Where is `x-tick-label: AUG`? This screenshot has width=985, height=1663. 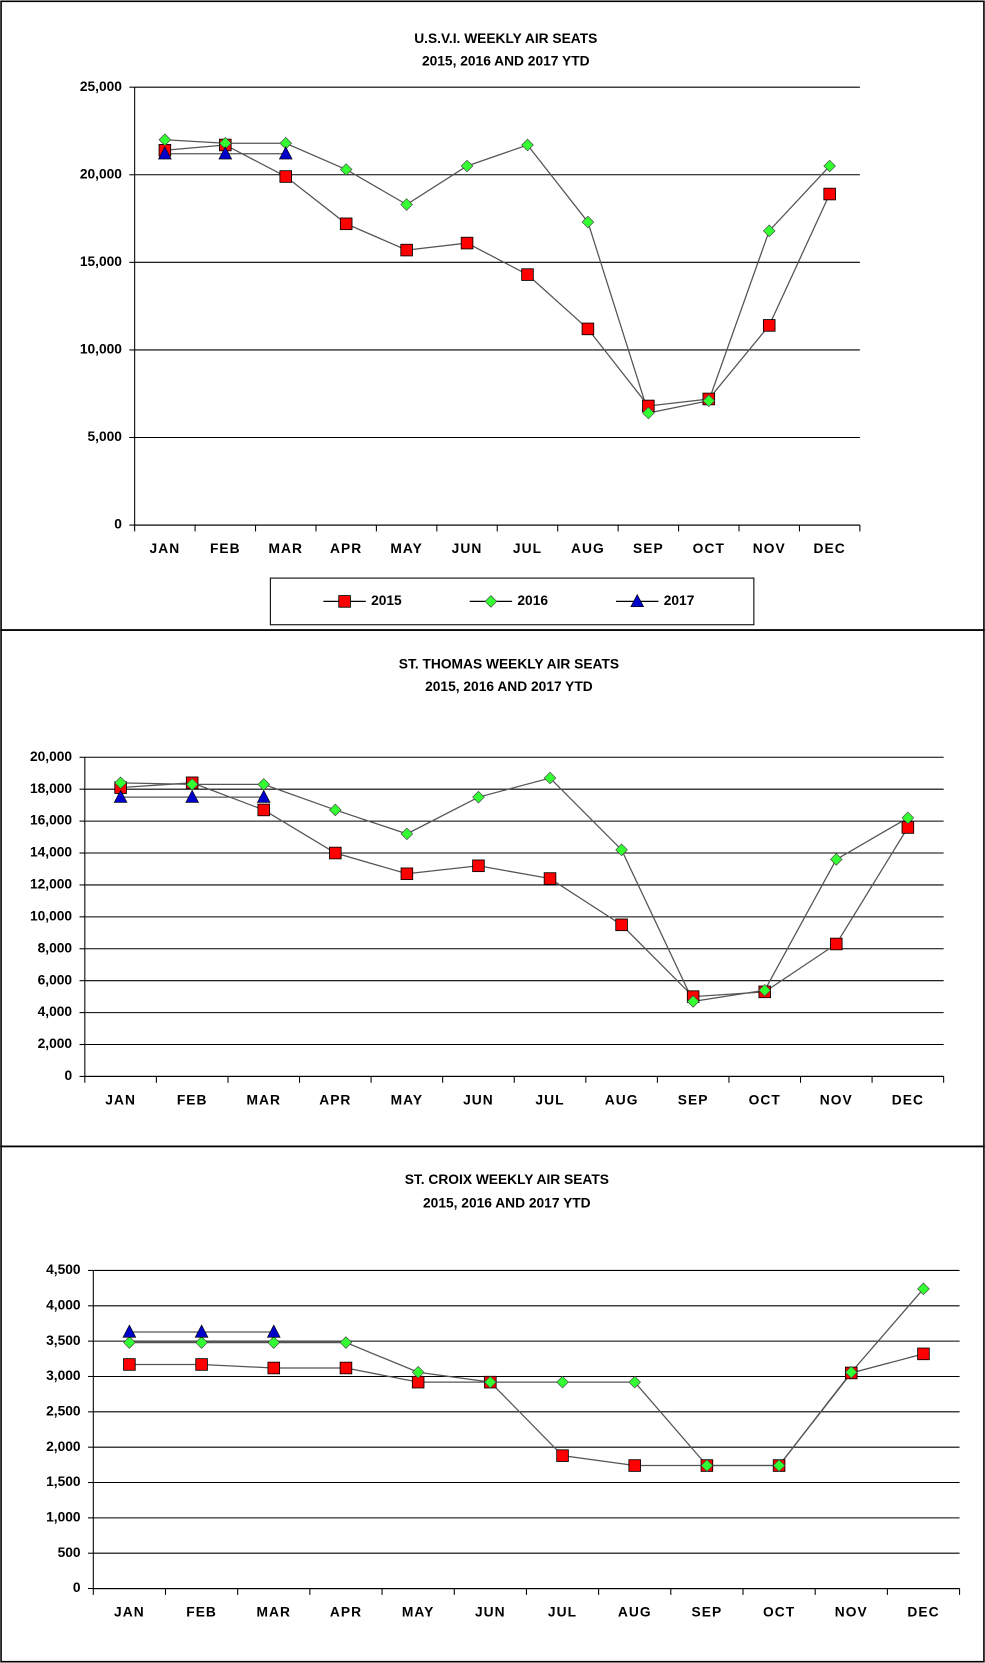 x-tick-label: AUG is located at coordinates (635, 1612).